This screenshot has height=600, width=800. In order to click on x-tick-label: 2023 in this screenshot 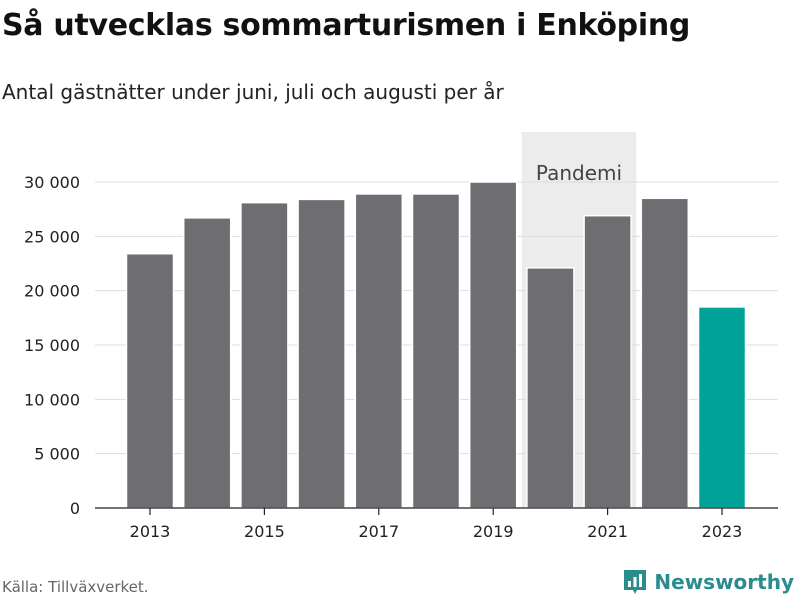, I will do `click(722, 531)`.